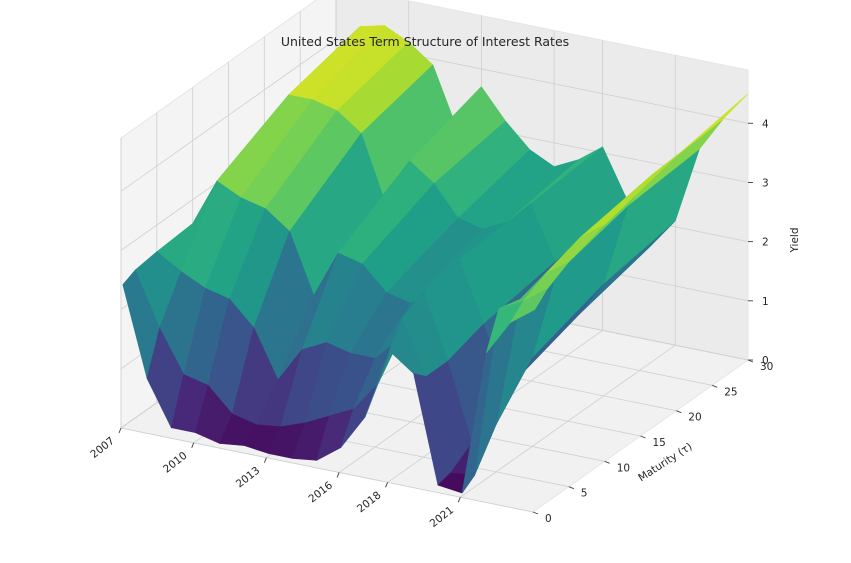  What do you see at coordinates (548, 519) in the screenshot?
I see `y-tick-label: 0` at bounding box center [548, 519].